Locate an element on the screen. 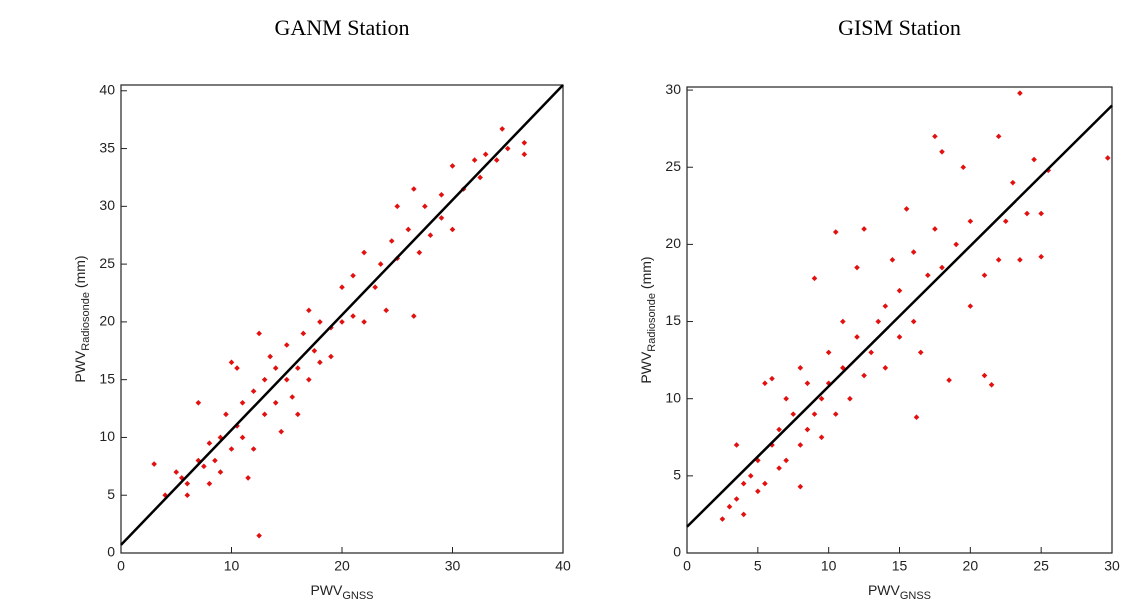 The width and height of the screenshot is (1148, 607). y-tick-label: 30 is located at coordinates (107, 205).